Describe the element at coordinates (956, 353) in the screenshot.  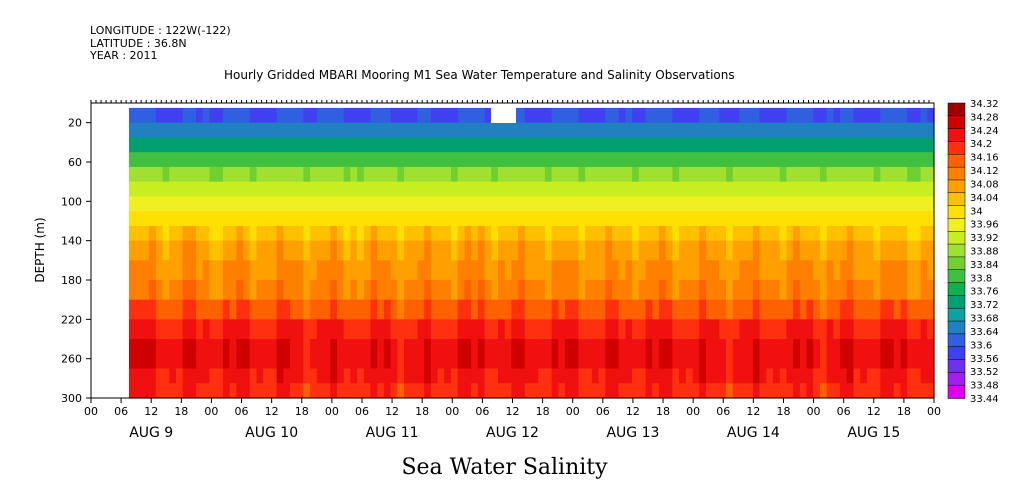
I see `colorbar-swatch` at that location.